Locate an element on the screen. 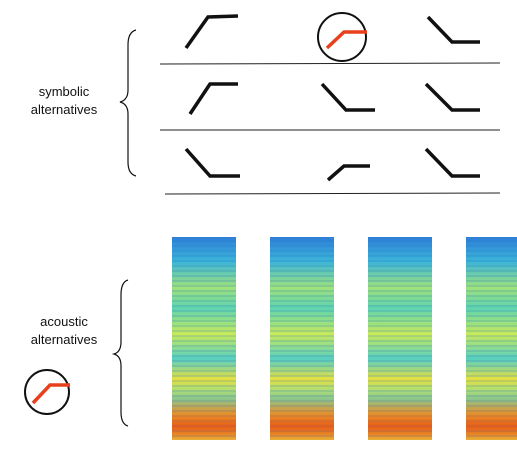 This screenshot has width=517, height=455. label: symbolic alternatives is located at coordinates (64, 100).